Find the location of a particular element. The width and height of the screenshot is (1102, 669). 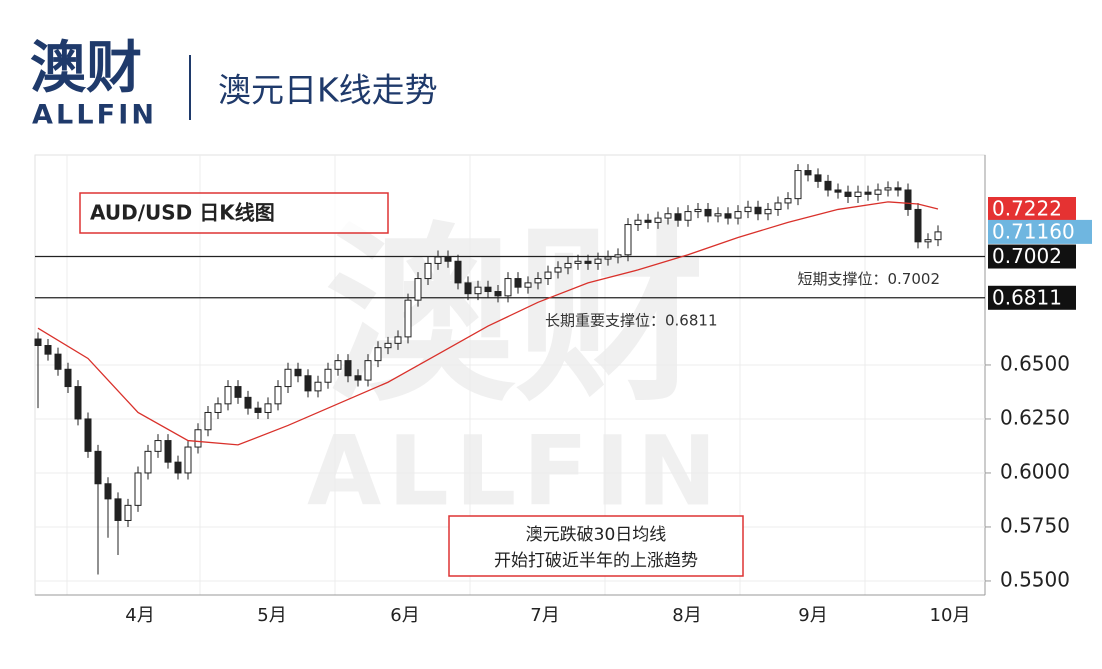

y-tick-label: 0.6250 is located at coordinates (1035, 417).